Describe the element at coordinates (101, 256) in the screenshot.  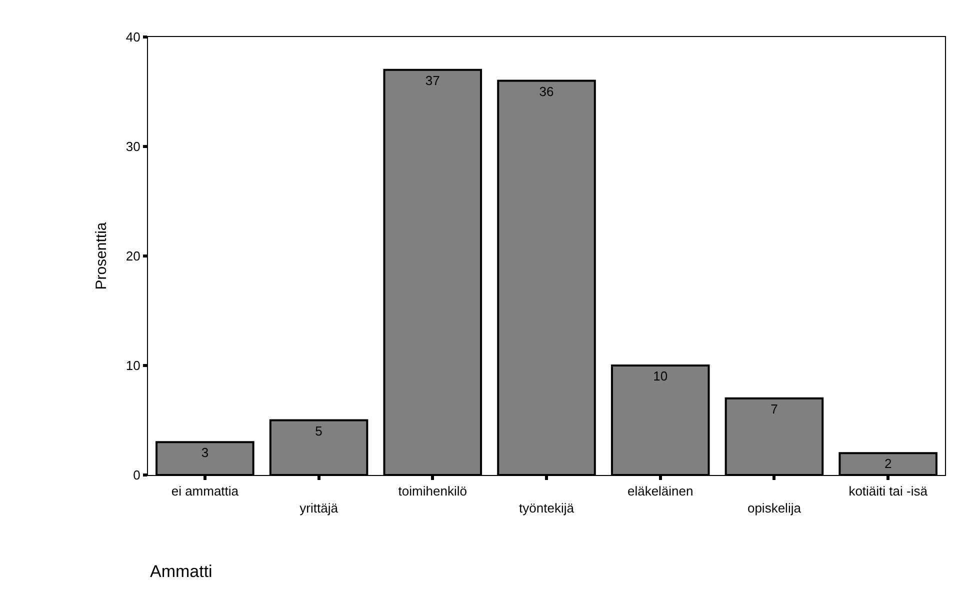
I see `y-axis-title: Prosenttia` at that location.